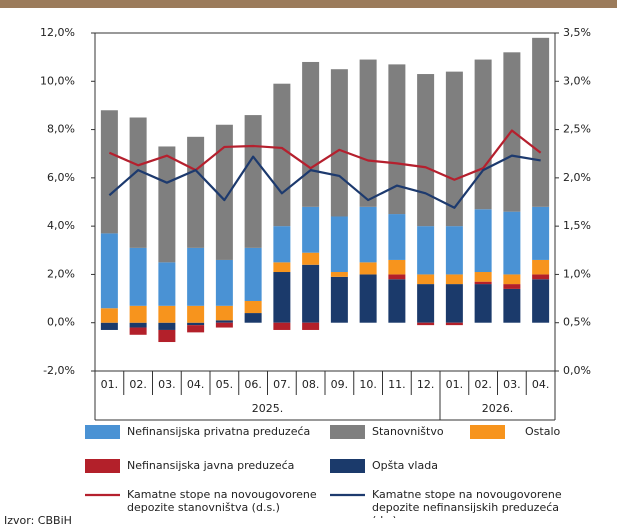 The image size is (617, 531). Describe the element at coordinates (61, 177) in the screenshot. I see `y-tick-label: 6,0%` at that location.